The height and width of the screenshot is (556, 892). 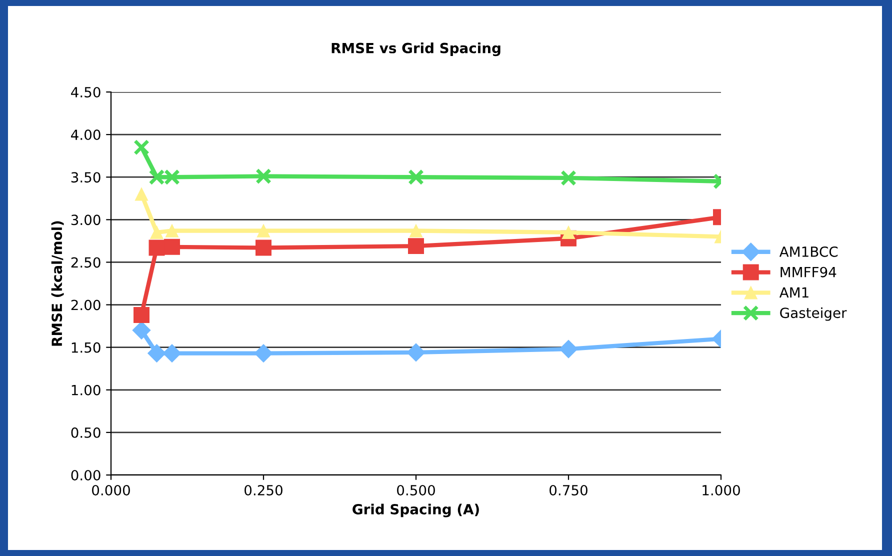 What do you see at coordinates (813, 314) in the screenshot?
I see `legend-label: Gasteiger` at bounding box center [813, 314].